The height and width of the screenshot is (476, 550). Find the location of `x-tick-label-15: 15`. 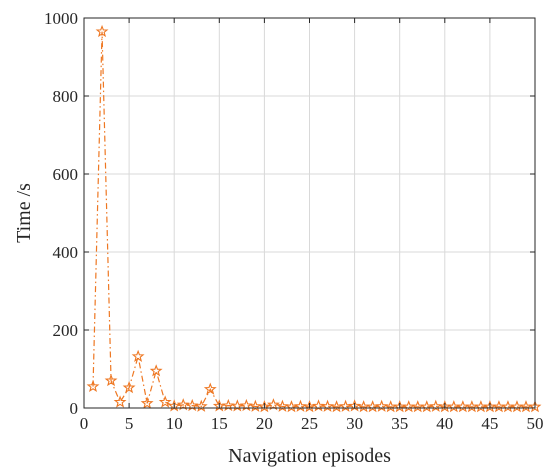

x-tick-label-15: 15 is located at coordinates (219, 423).